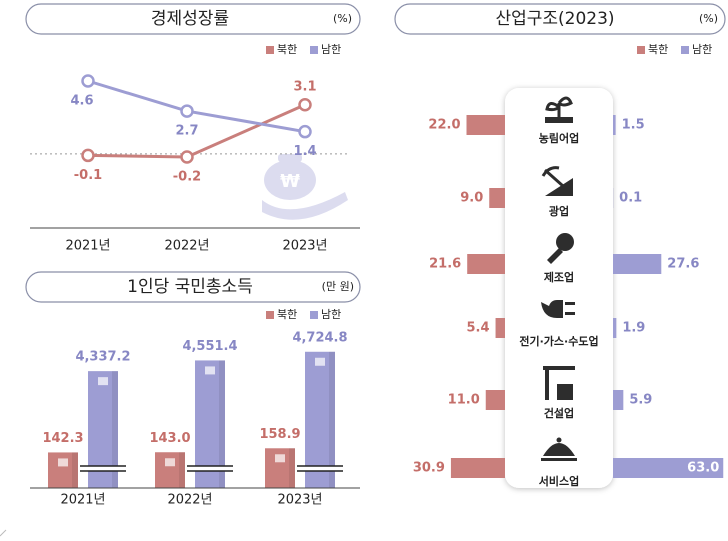 Image resolution: width=728 pixels, height=541 pixels. I want to click on data-label: 11.0, so click(464, 400).